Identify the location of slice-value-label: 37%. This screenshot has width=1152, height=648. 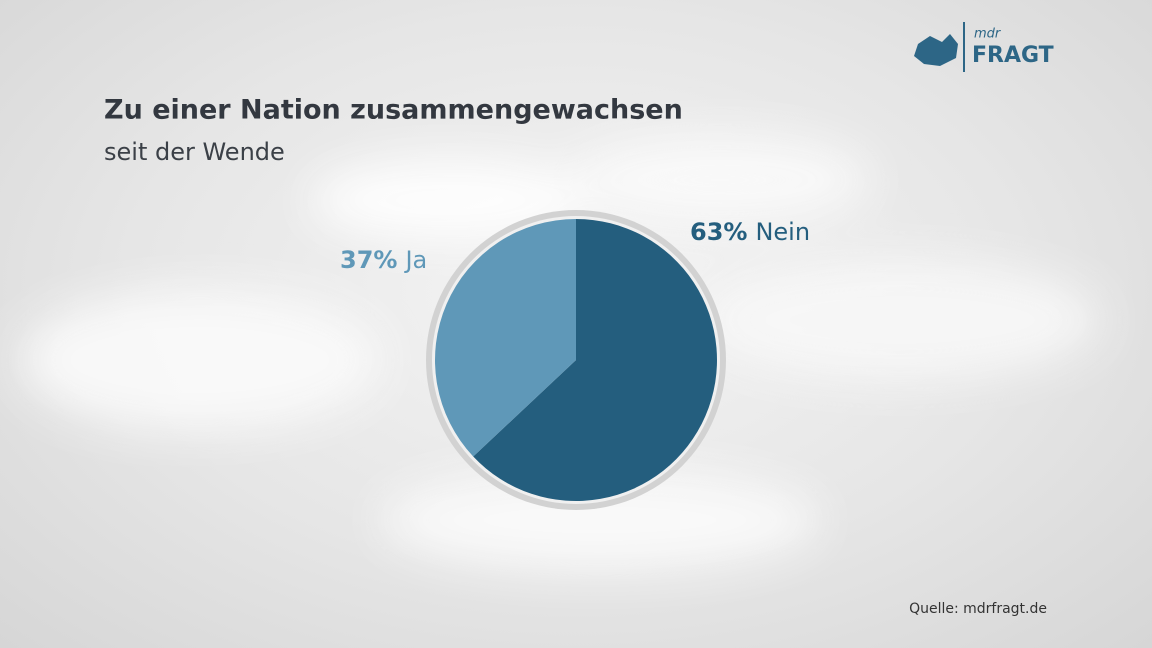
(368, 260).